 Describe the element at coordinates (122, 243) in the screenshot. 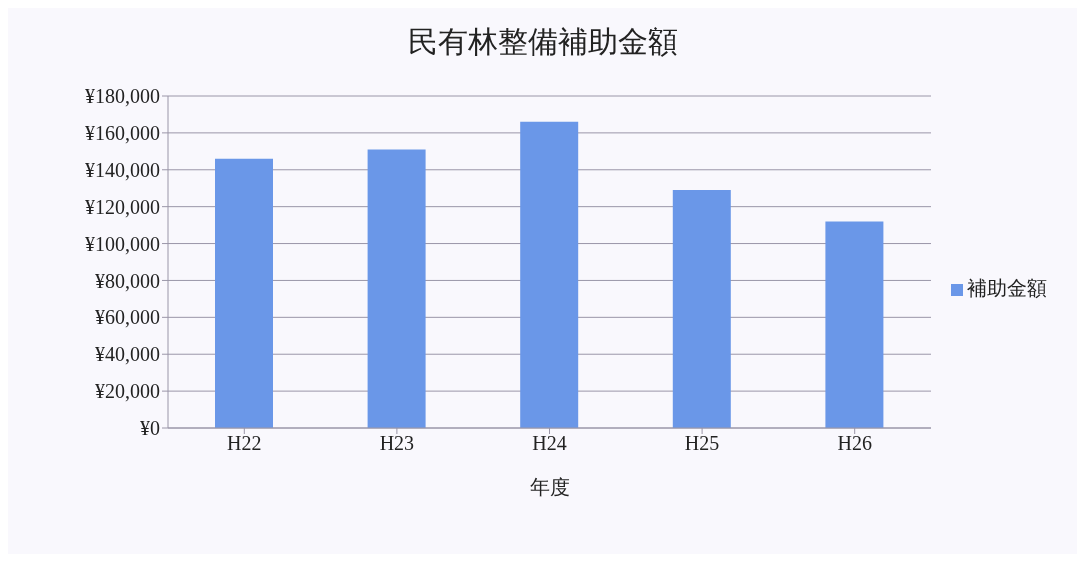

I see `y-tick-label: ¥100,000` at that location.